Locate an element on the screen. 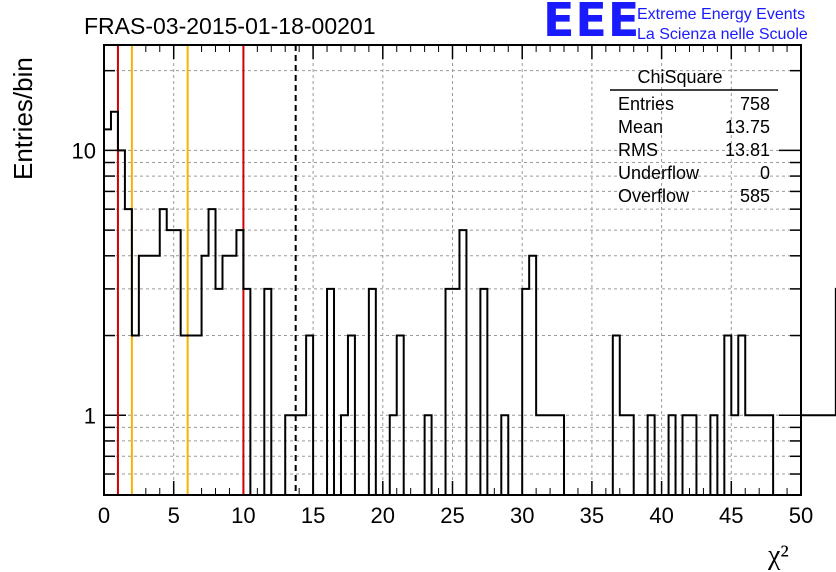  stats-label: RMS is located at coordinates (638, 150).